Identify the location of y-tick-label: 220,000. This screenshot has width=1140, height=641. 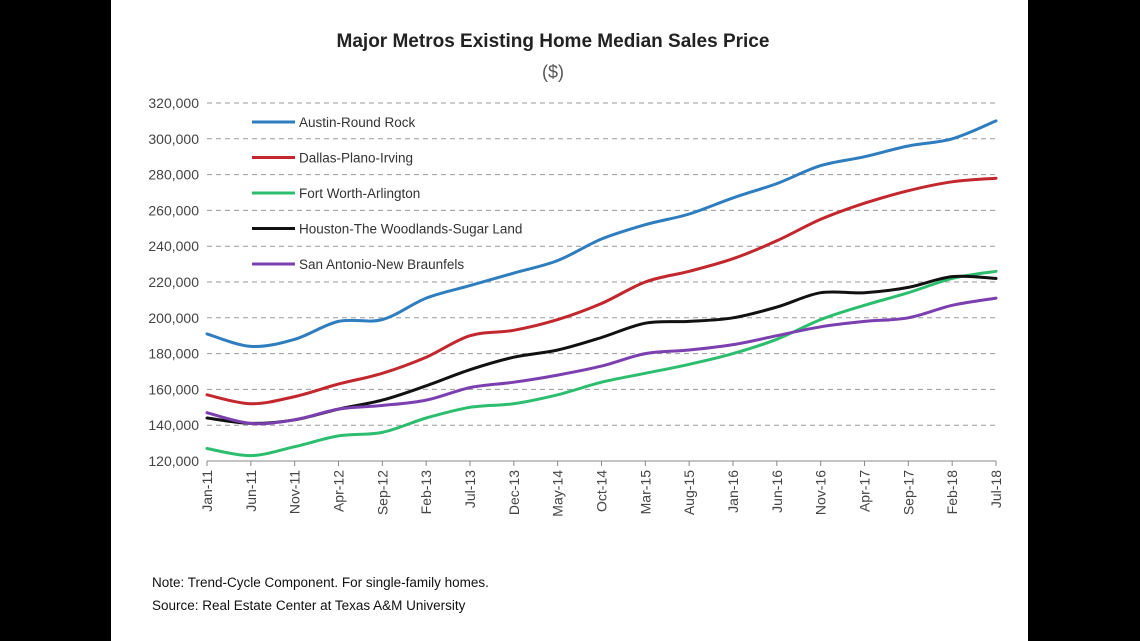
(173, 282).